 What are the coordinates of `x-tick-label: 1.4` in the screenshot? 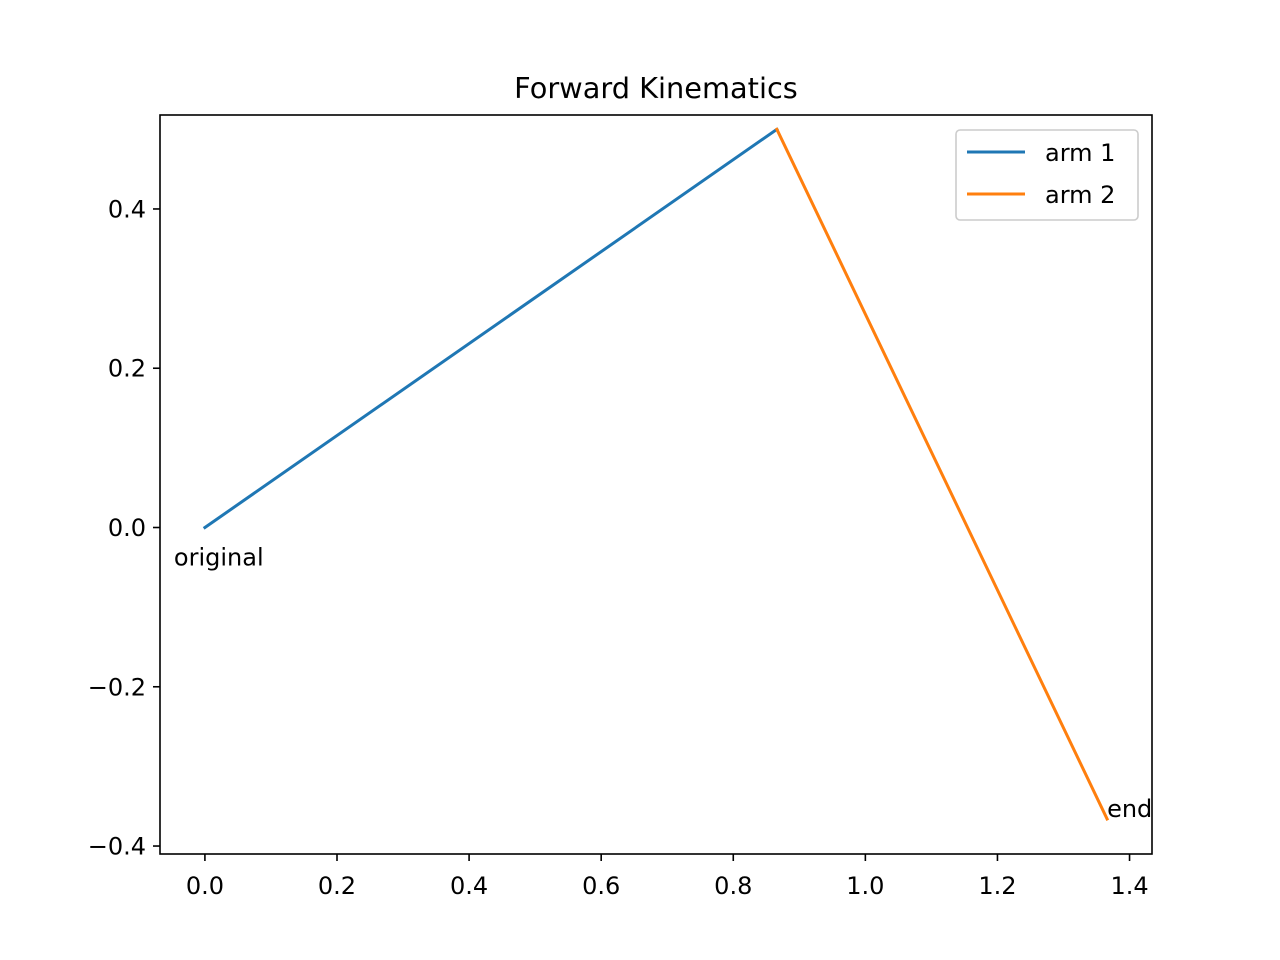 It's located at (1129, 886).